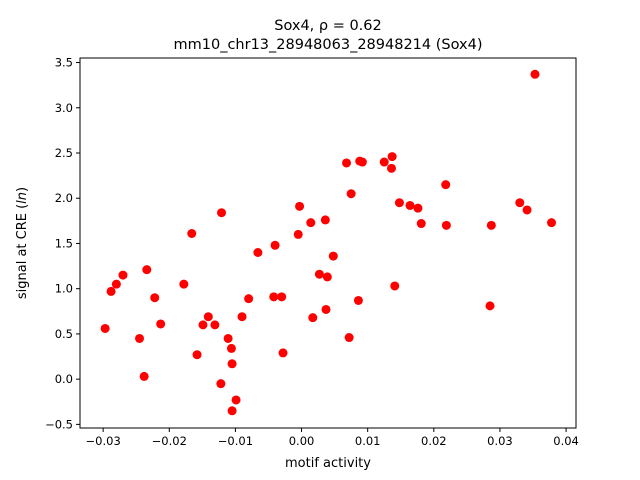  What do you see at coordinates (328, 26) in the screenshot?
I see `chart-title-line1: Sox4, ρ = 0.62` at bounding box center [328, 26].